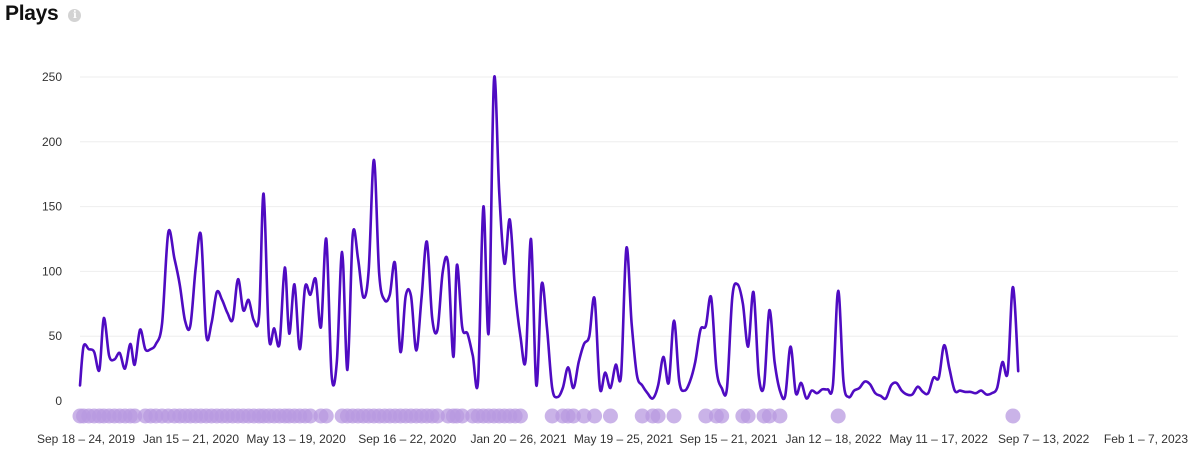 This screenshot has width=1198, height=449. What do you see at coordinates (86, 439) in the screenshot?
I see `x-tick-label: Sep 18 – 24, 2019` at bounding box center [86, 439].